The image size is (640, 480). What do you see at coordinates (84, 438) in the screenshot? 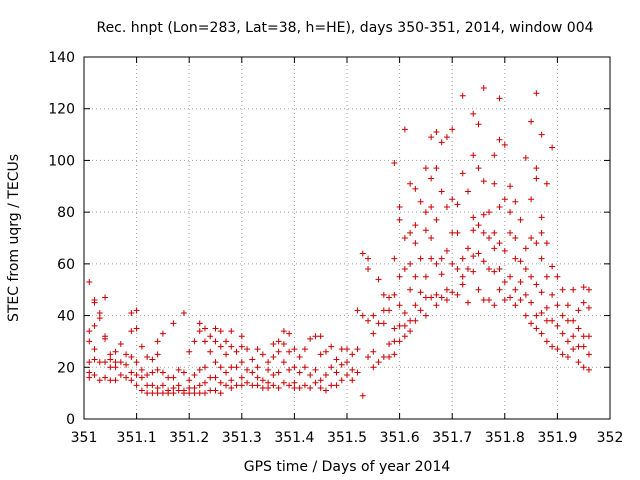
I see `x-tick-label: 351` at bounding box center [84, 438].